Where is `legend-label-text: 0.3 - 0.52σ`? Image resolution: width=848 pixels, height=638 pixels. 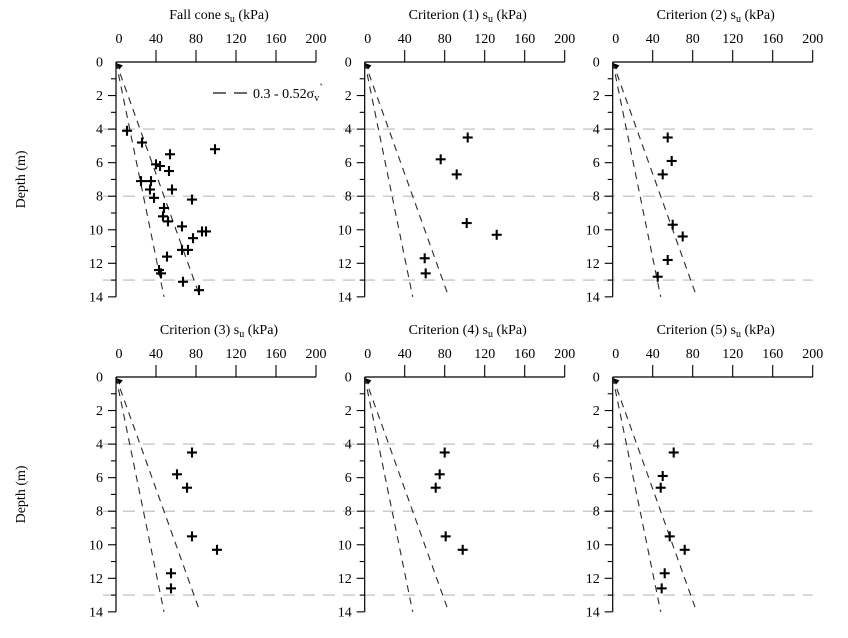 legend-label-text: 0.3 - 0.52σ is located at coordinates (284, 94).